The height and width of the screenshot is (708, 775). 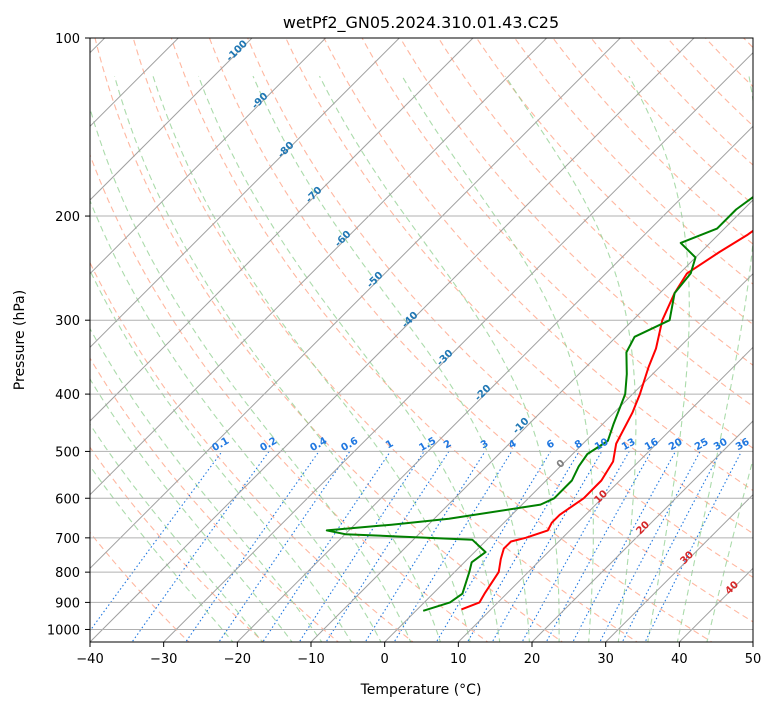 I want to click on x-tick-label: 40, so click(x=679, y=659).